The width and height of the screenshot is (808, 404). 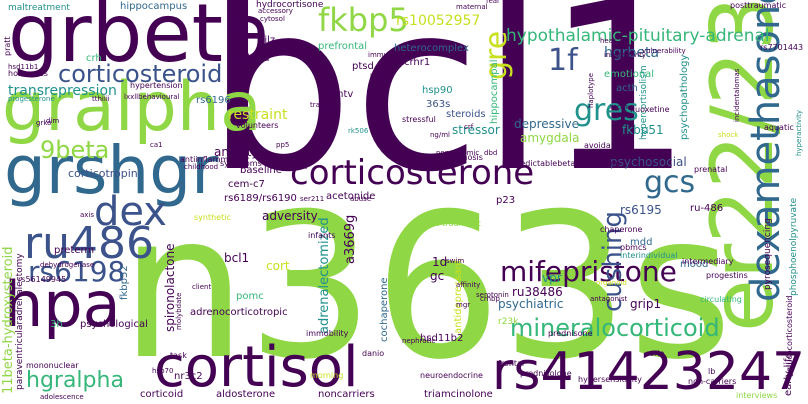 I want to click on word: trauma, so click(x=323, y=105).